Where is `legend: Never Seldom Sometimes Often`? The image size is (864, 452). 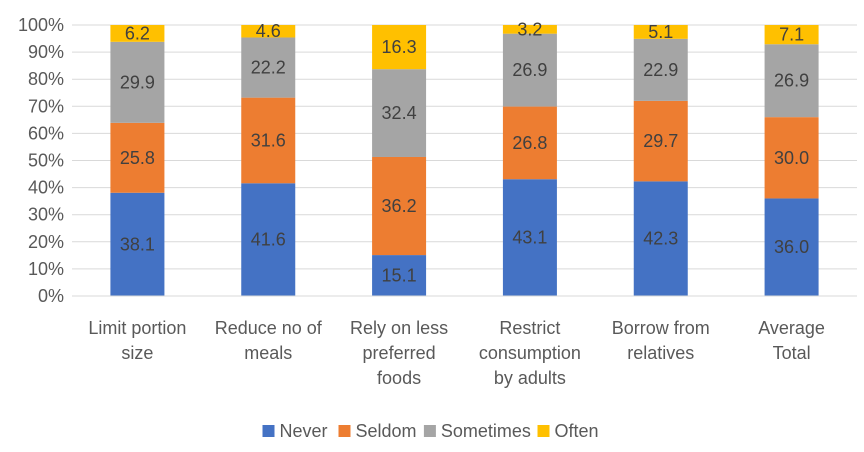
legend: Never Seldom Sometimes Often is located at coordinates (430, 431).